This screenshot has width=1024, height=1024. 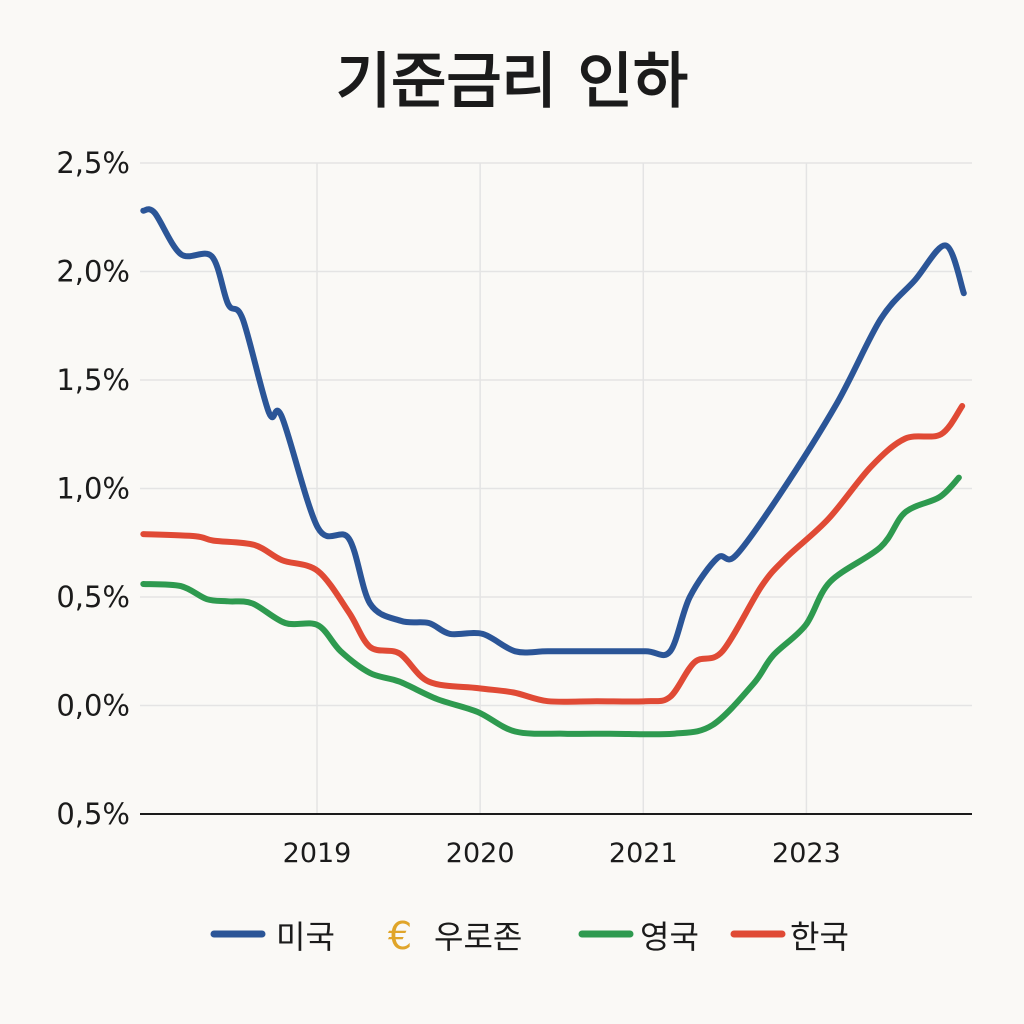 What do you see at coordinates (806, 853) in the screenshot?
I see `x-tick-label: 2023` at bounding box center [806, 853].